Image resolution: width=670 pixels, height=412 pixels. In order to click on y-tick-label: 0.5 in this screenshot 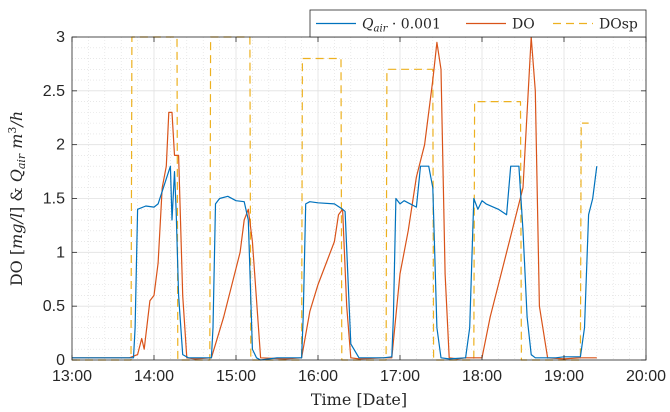, I will do `click(54, 306)`.